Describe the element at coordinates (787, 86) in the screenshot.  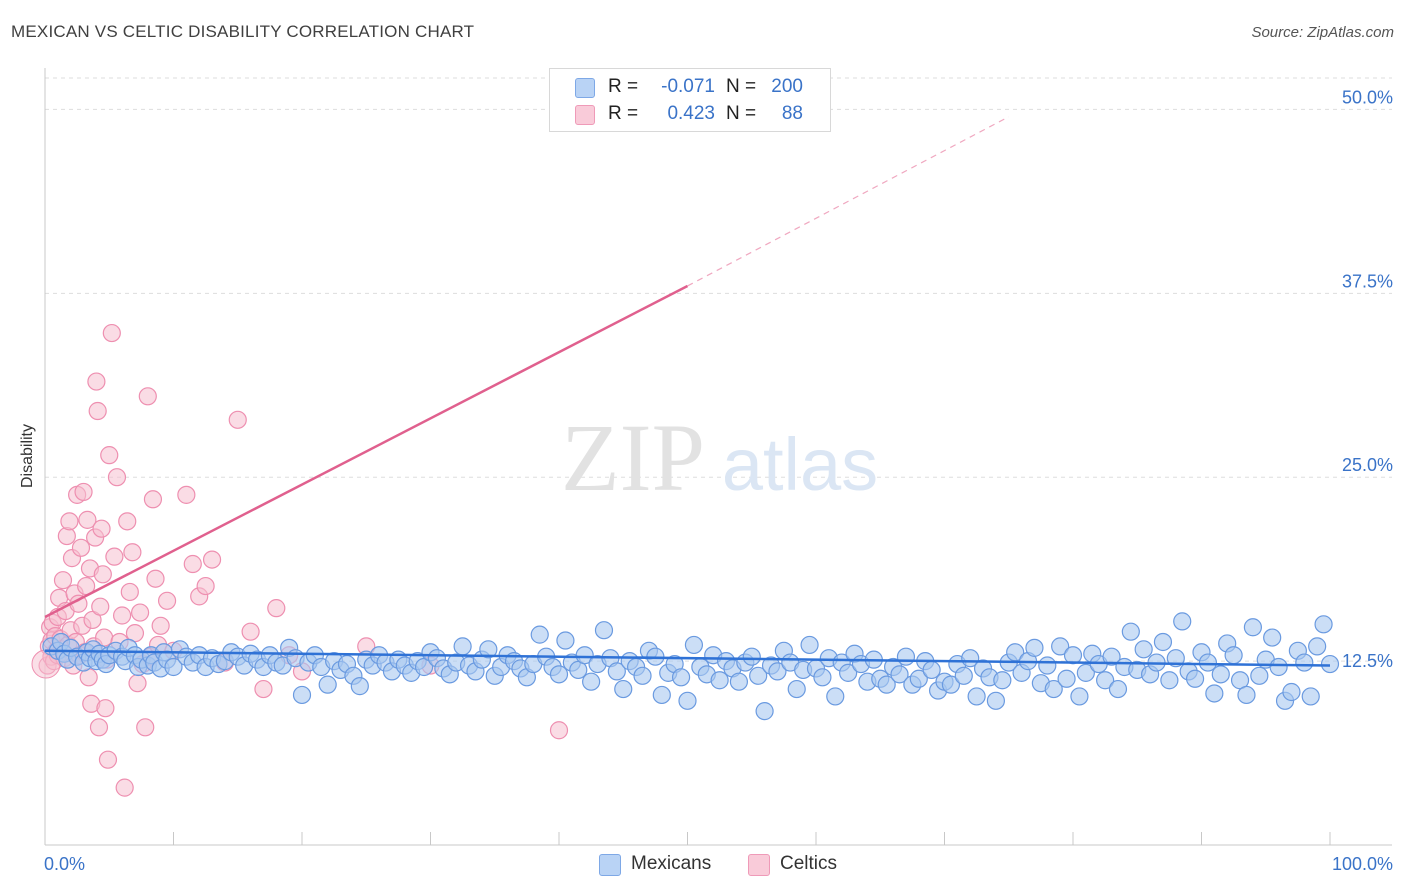
I see `legend-n-value: 200` at that location.